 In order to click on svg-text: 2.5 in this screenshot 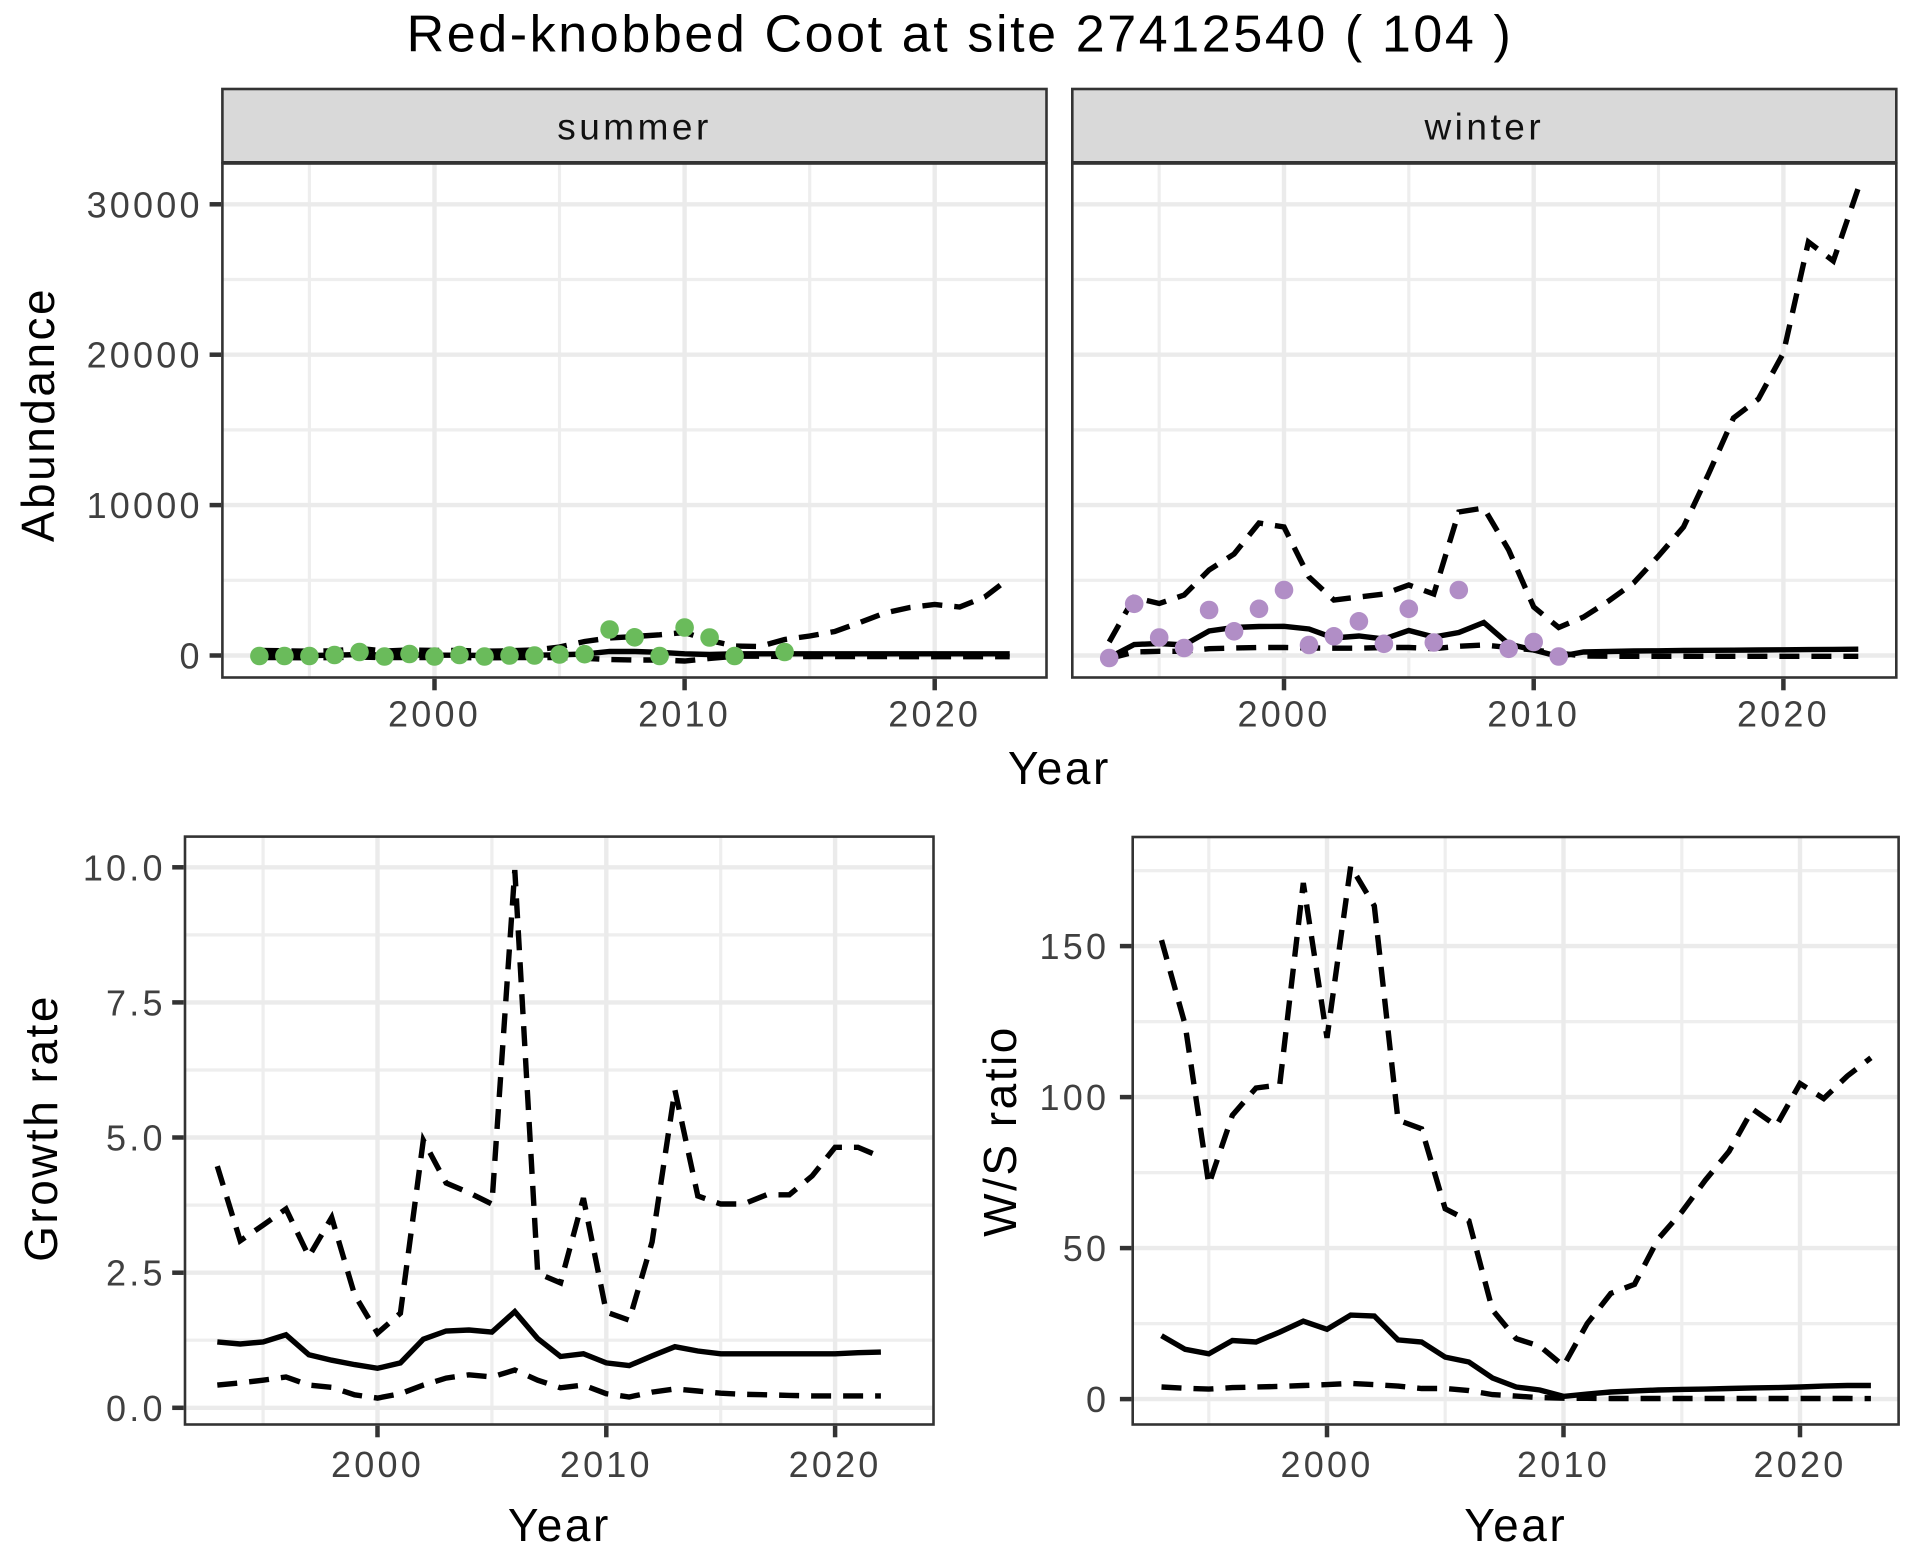, I will do `click(136, 1273)`.